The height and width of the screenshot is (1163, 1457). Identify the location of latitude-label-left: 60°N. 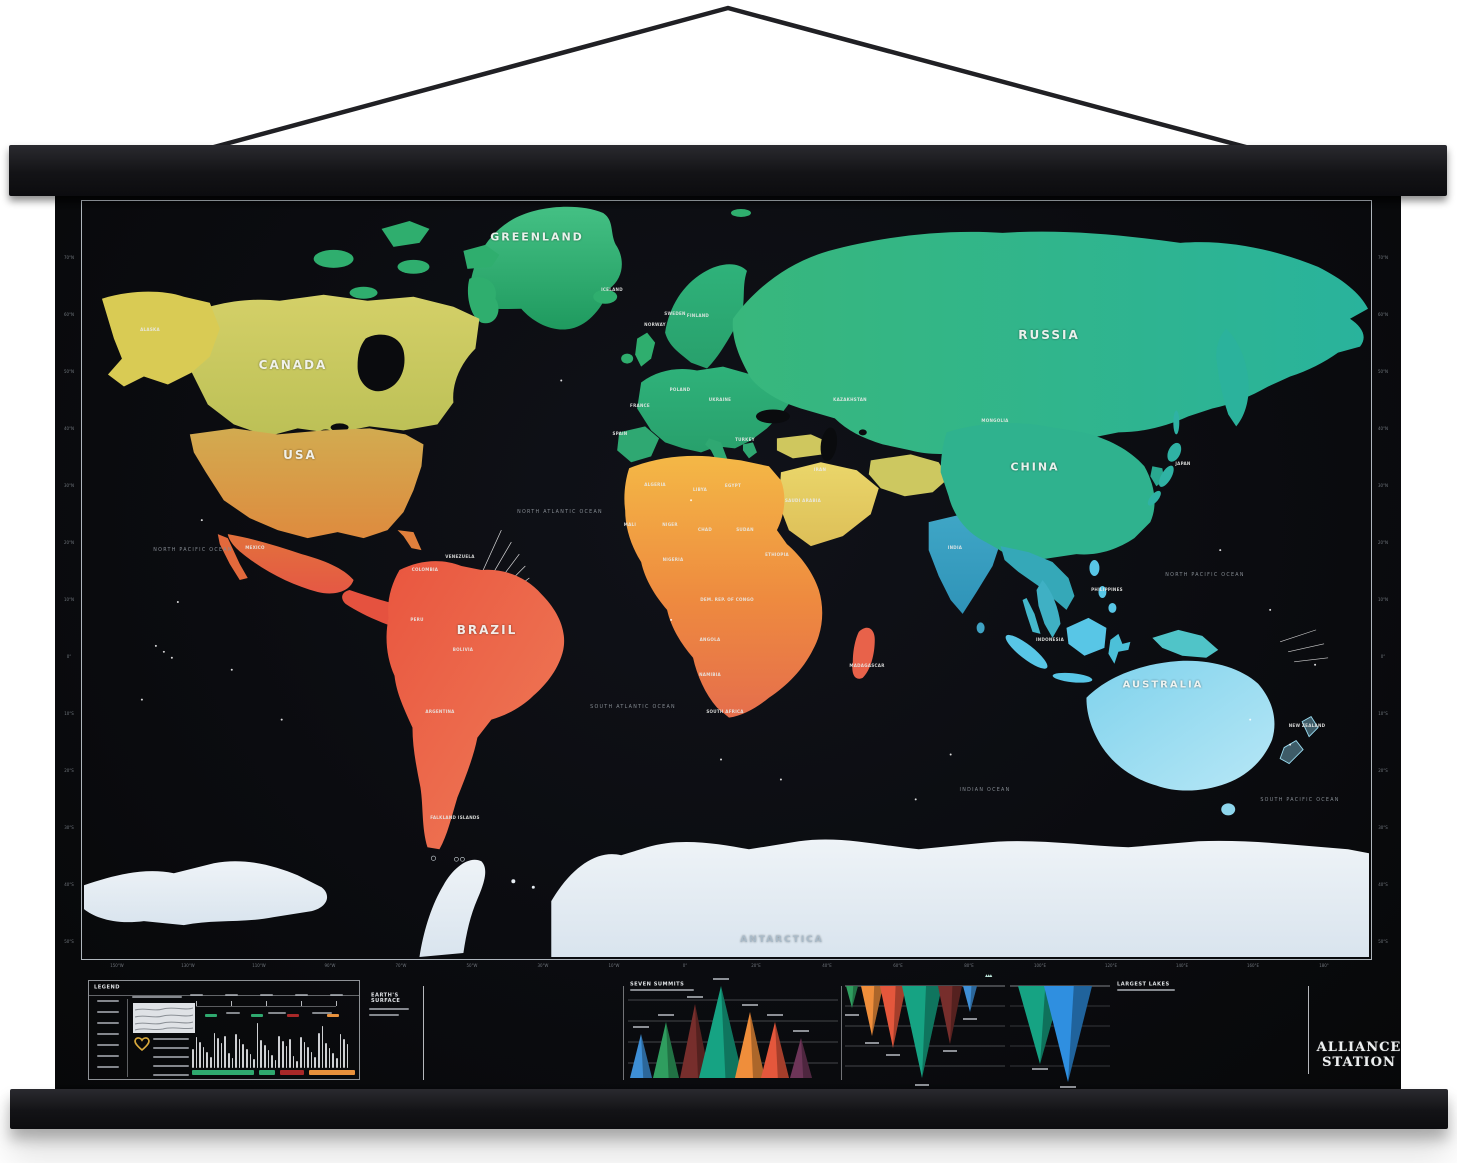
(69, 315).